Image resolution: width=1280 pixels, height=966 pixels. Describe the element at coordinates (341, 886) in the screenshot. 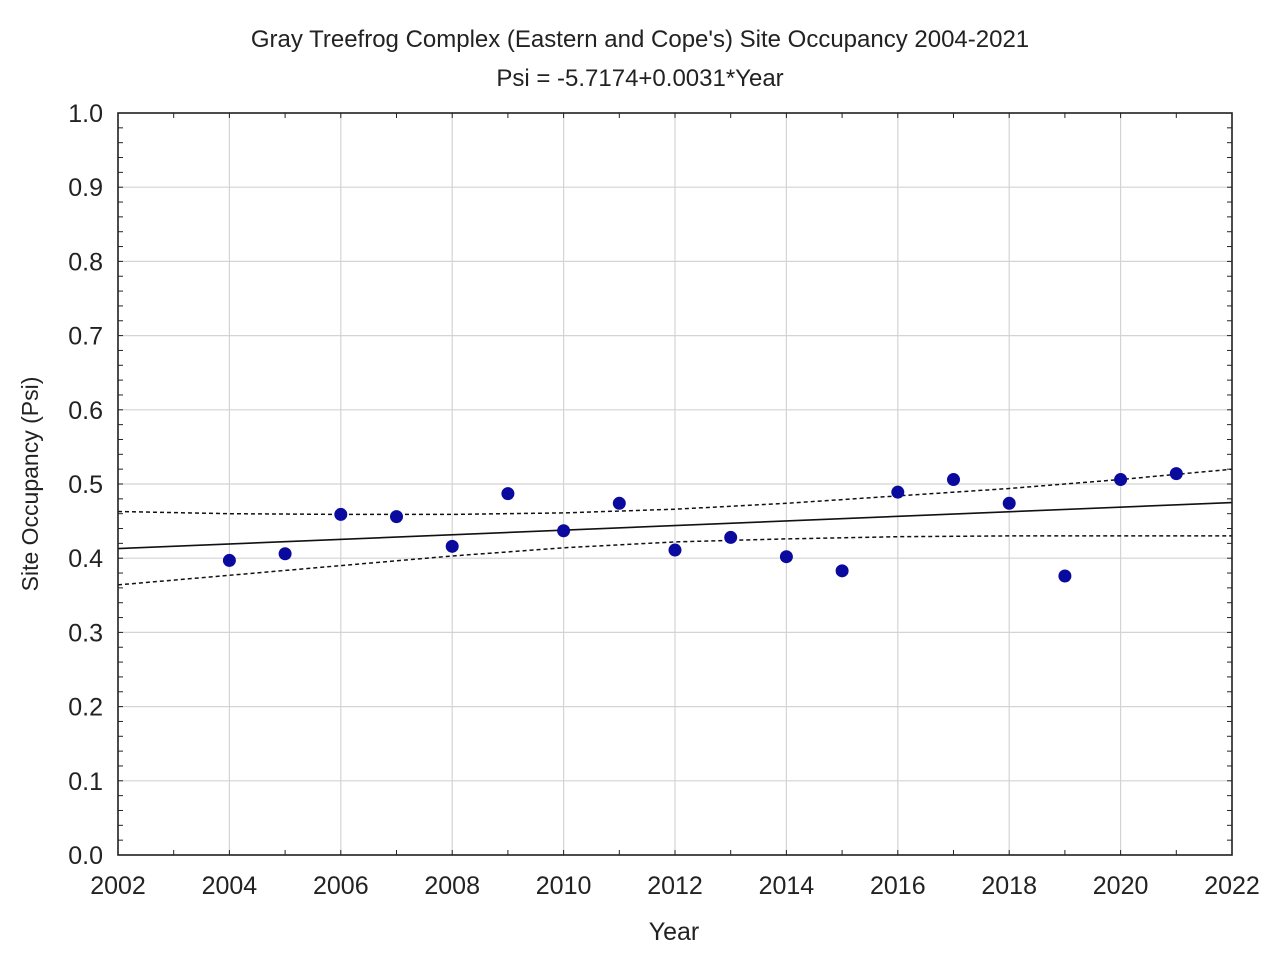

I see `x-tick-label: 2006` at that location.